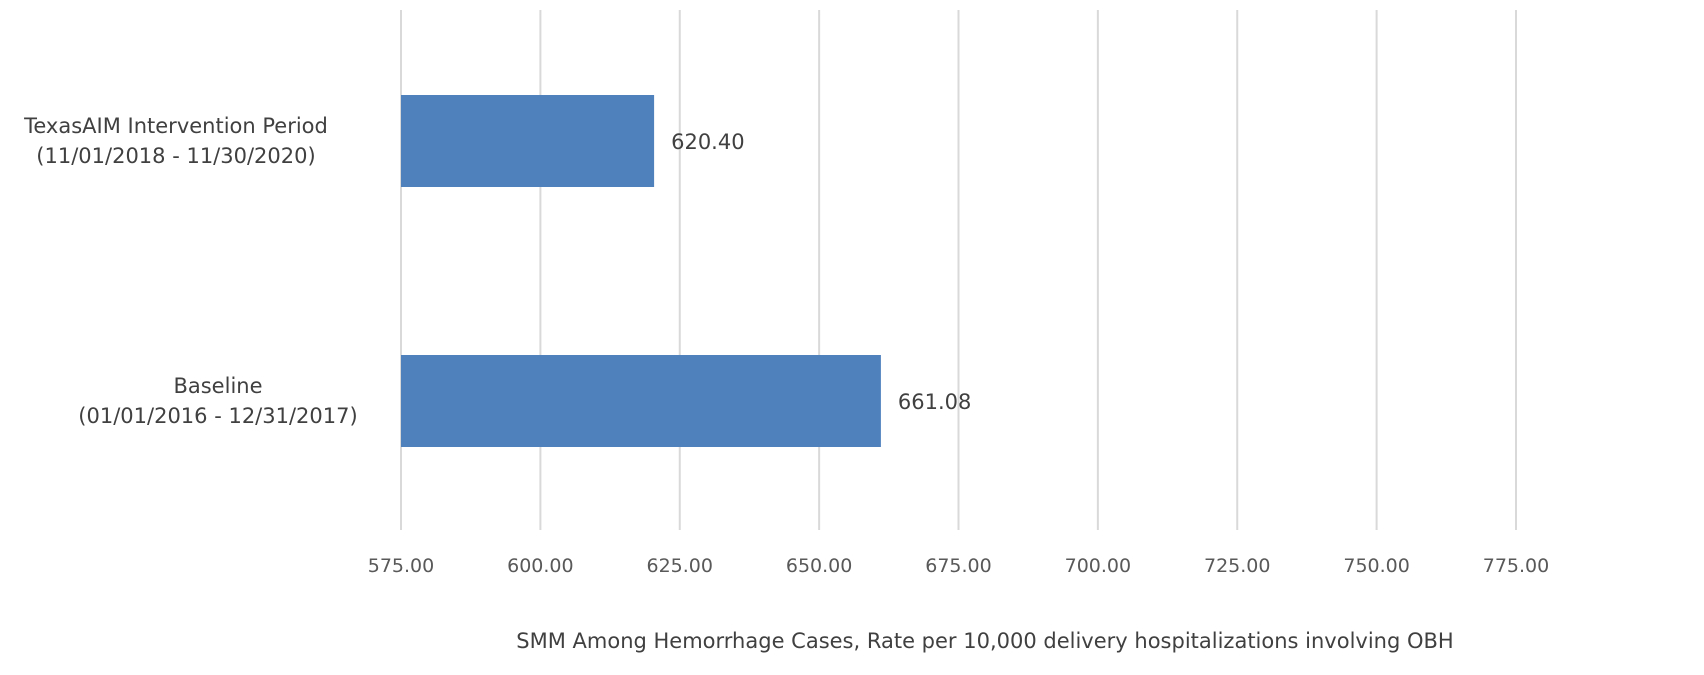 Image resolution: width=1704 pixels, height=675 pixels. I want to click on category-label: Baseline, so click(217, 386).